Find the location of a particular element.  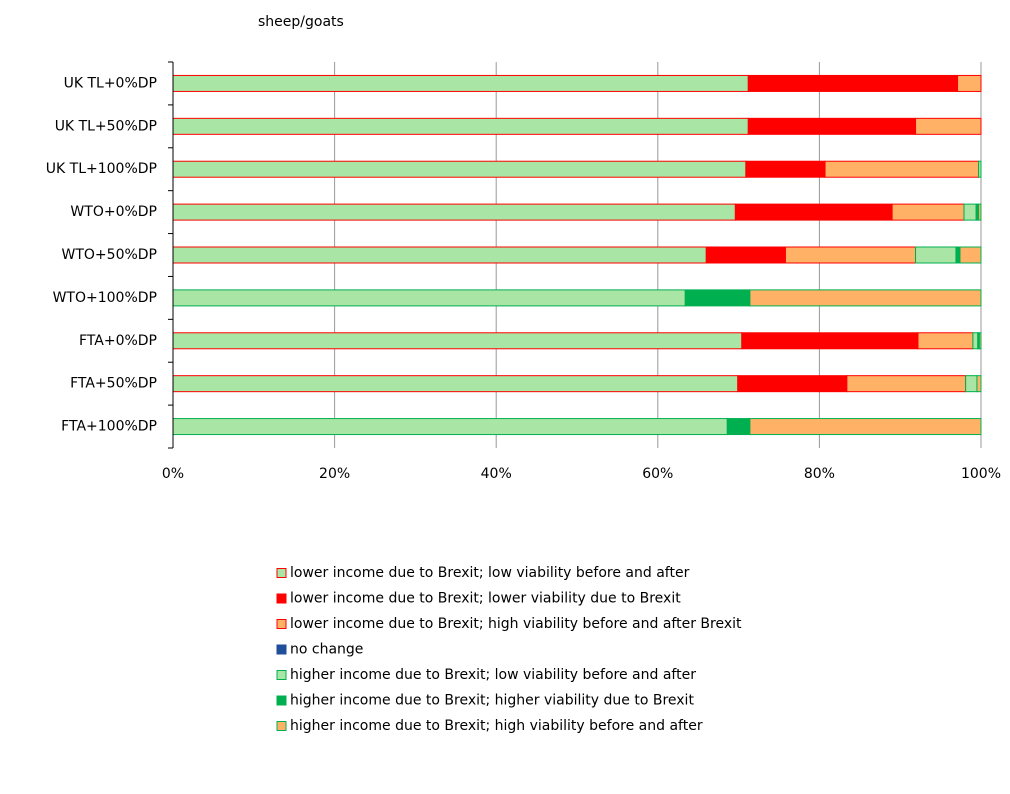

x-tick-label: 60% is located at coordinates (657, 474).